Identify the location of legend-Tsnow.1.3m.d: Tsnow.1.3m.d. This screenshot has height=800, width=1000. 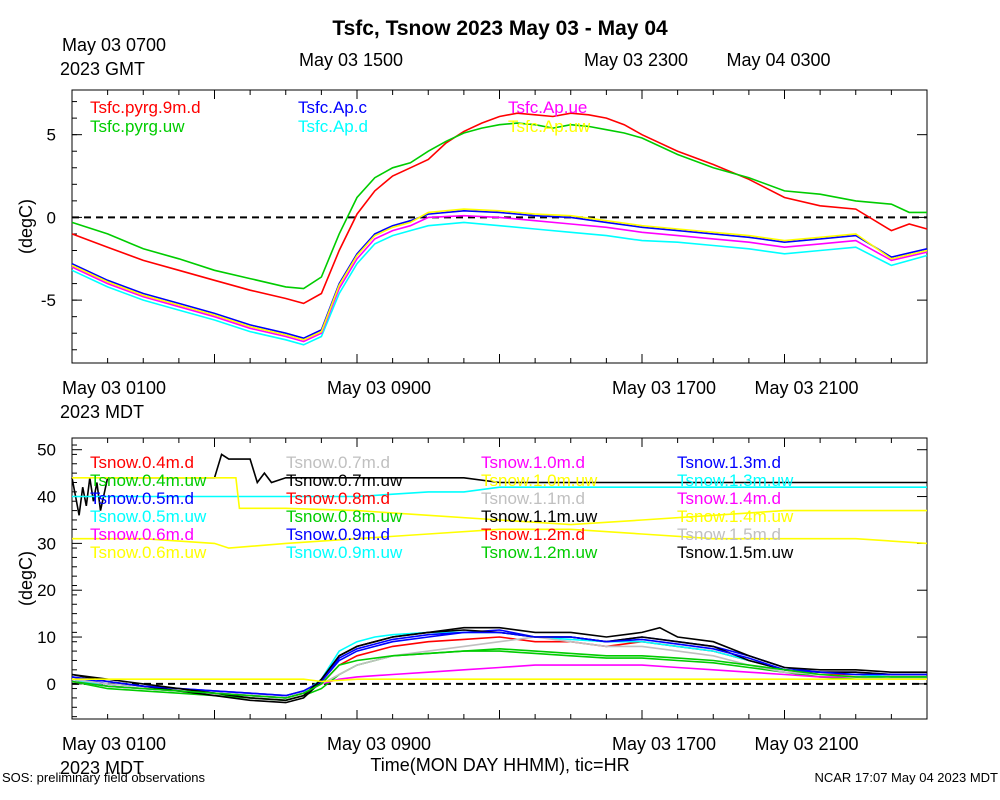
(729, 462).